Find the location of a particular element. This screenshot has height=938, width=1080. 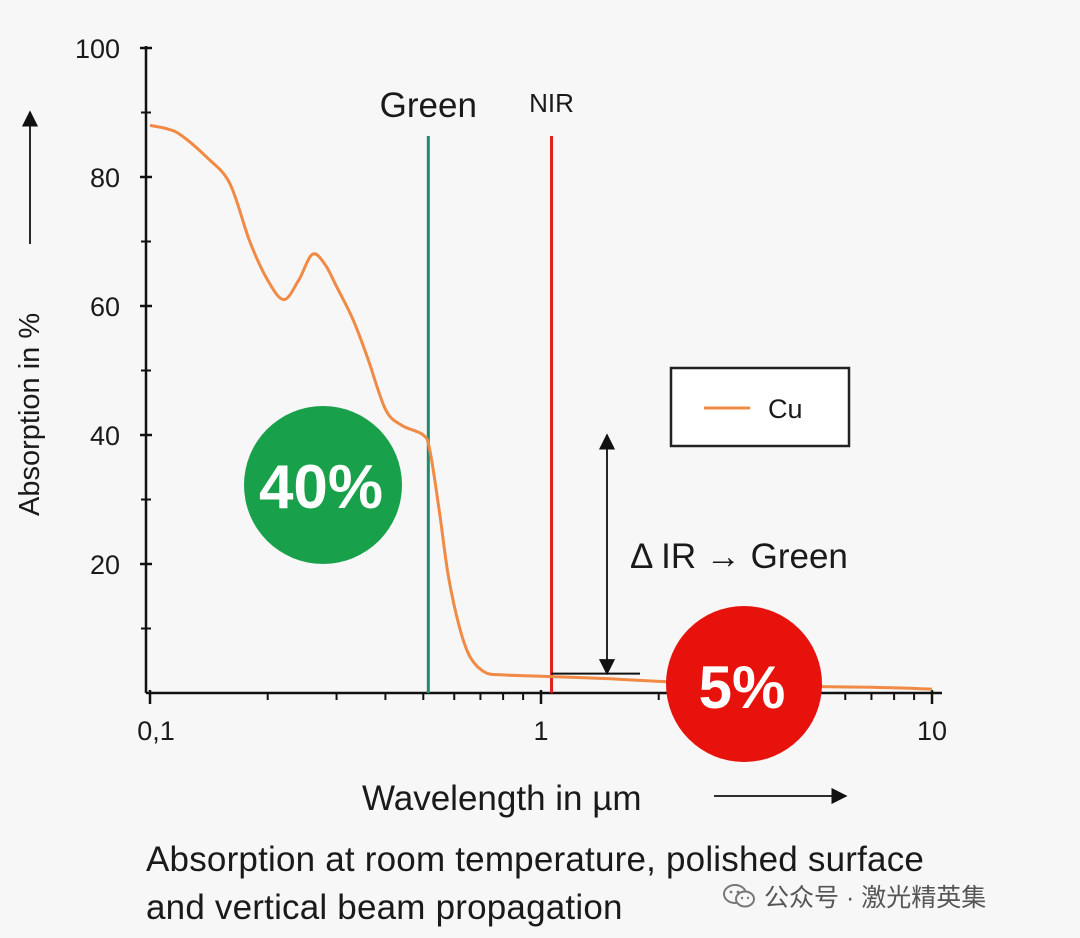

nir-badge: 5% is located at coordinates (744, 684).